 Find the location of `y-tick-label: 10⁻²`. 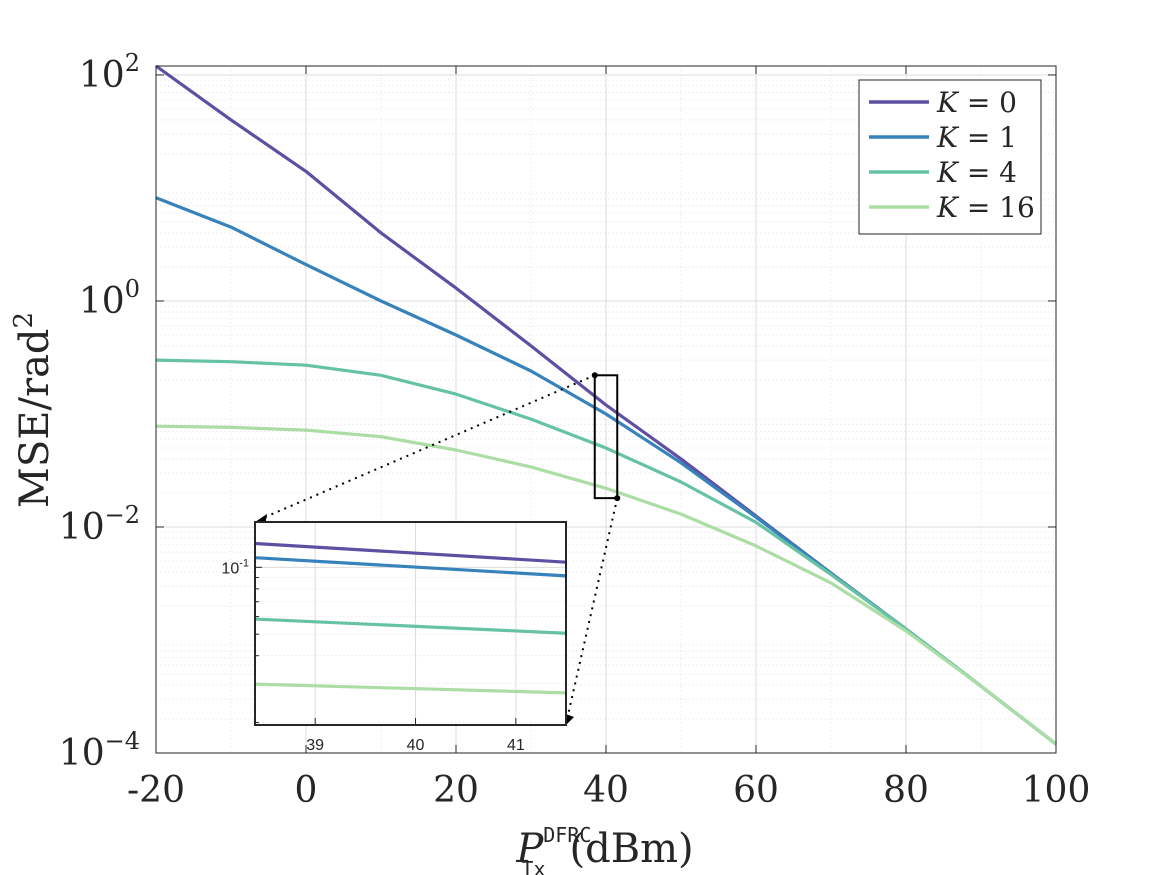

y-tick-label: 10⁻² is located at coordinates (99, 524).